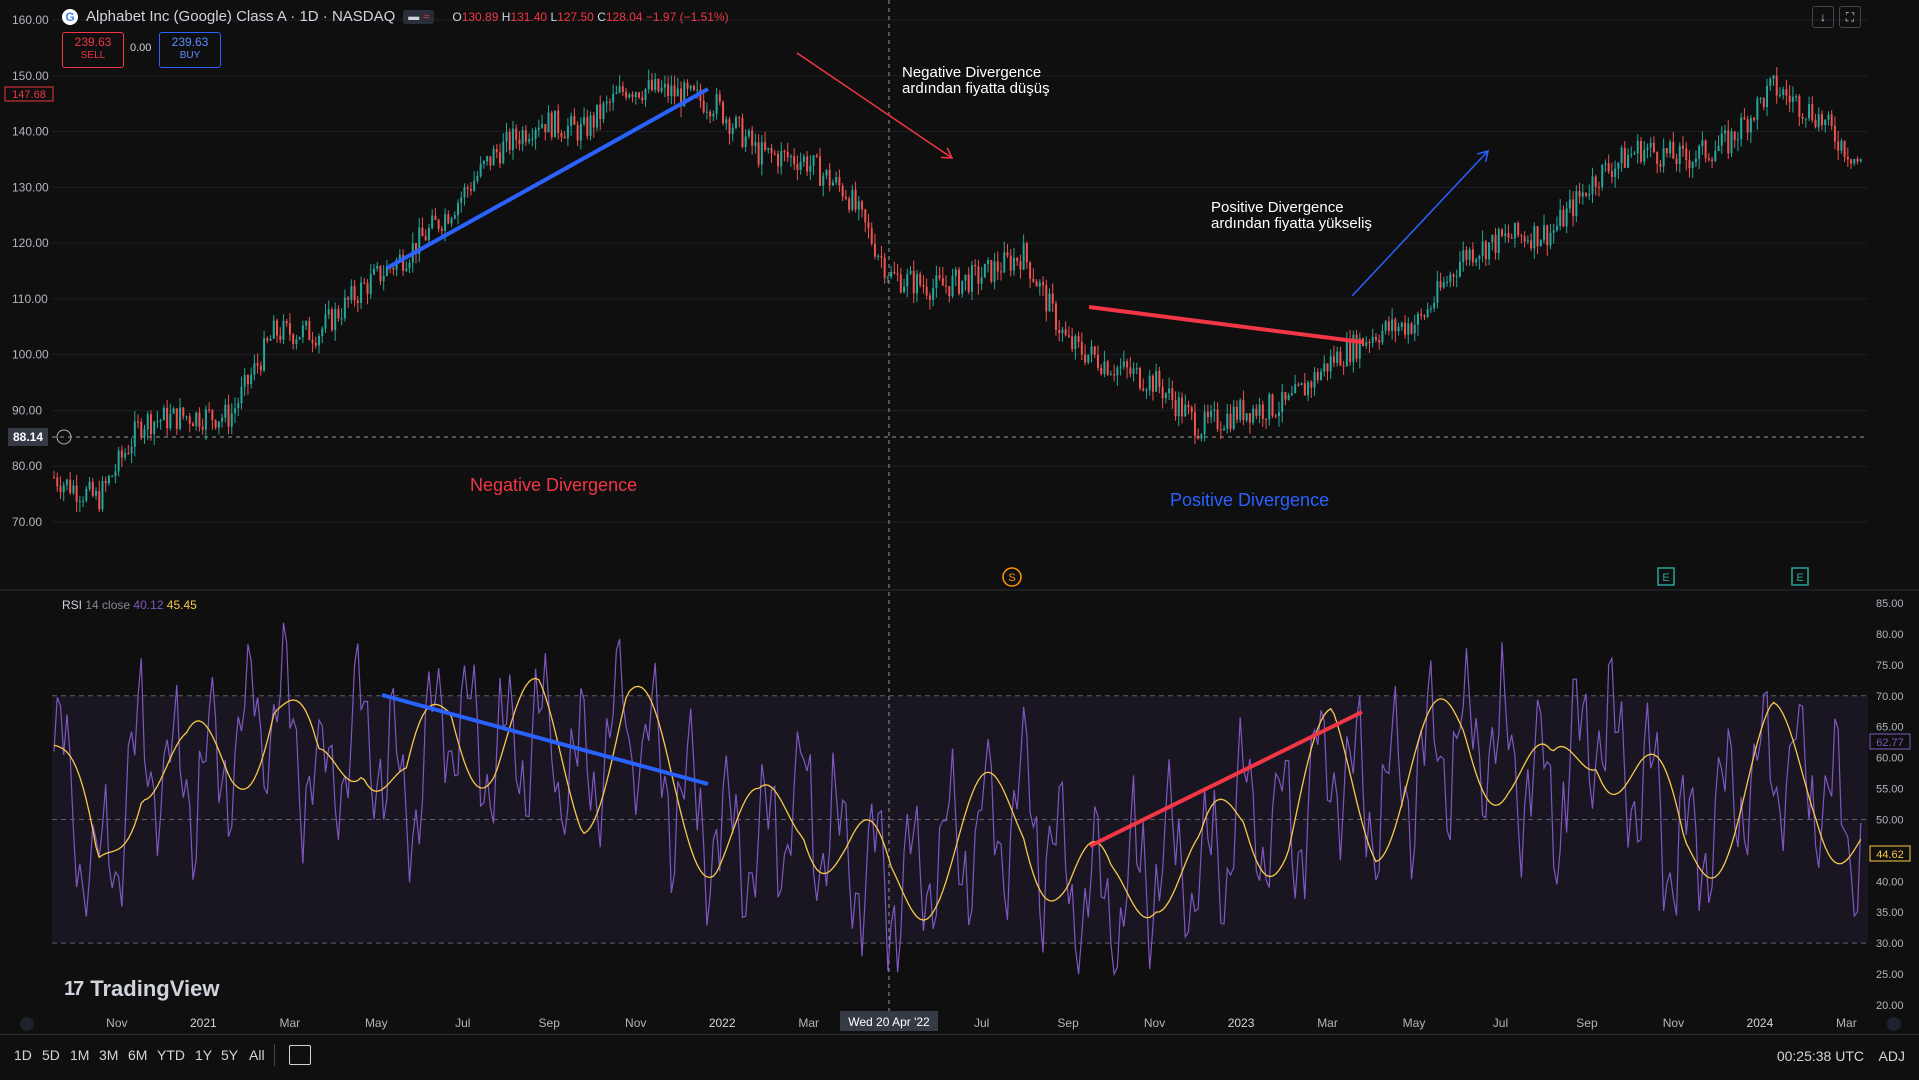  I want to click on visibility-toggle: ▬ ≈, so click(419, 16).